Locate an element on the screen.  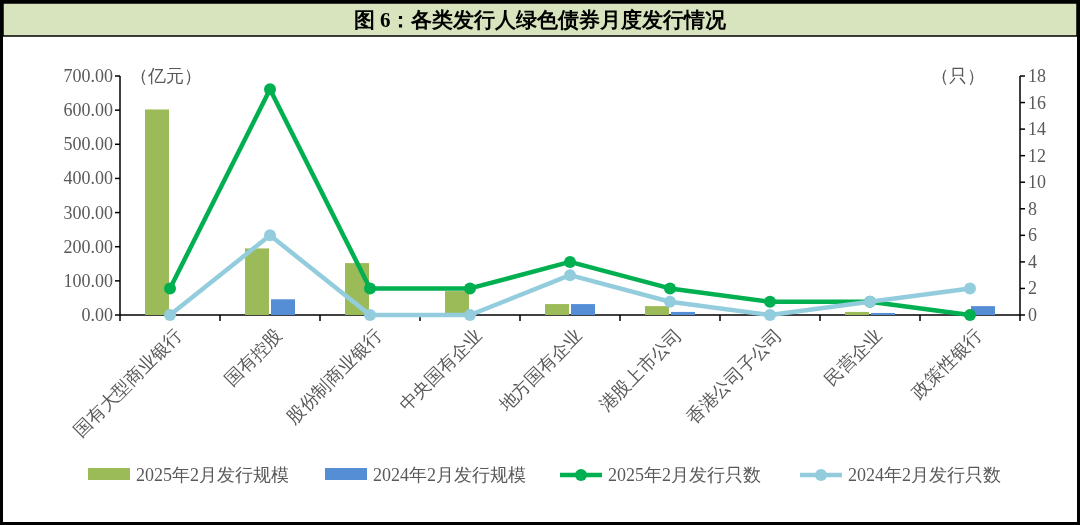
y2-tick-label: 10 is located at coordinates (1037, 182).